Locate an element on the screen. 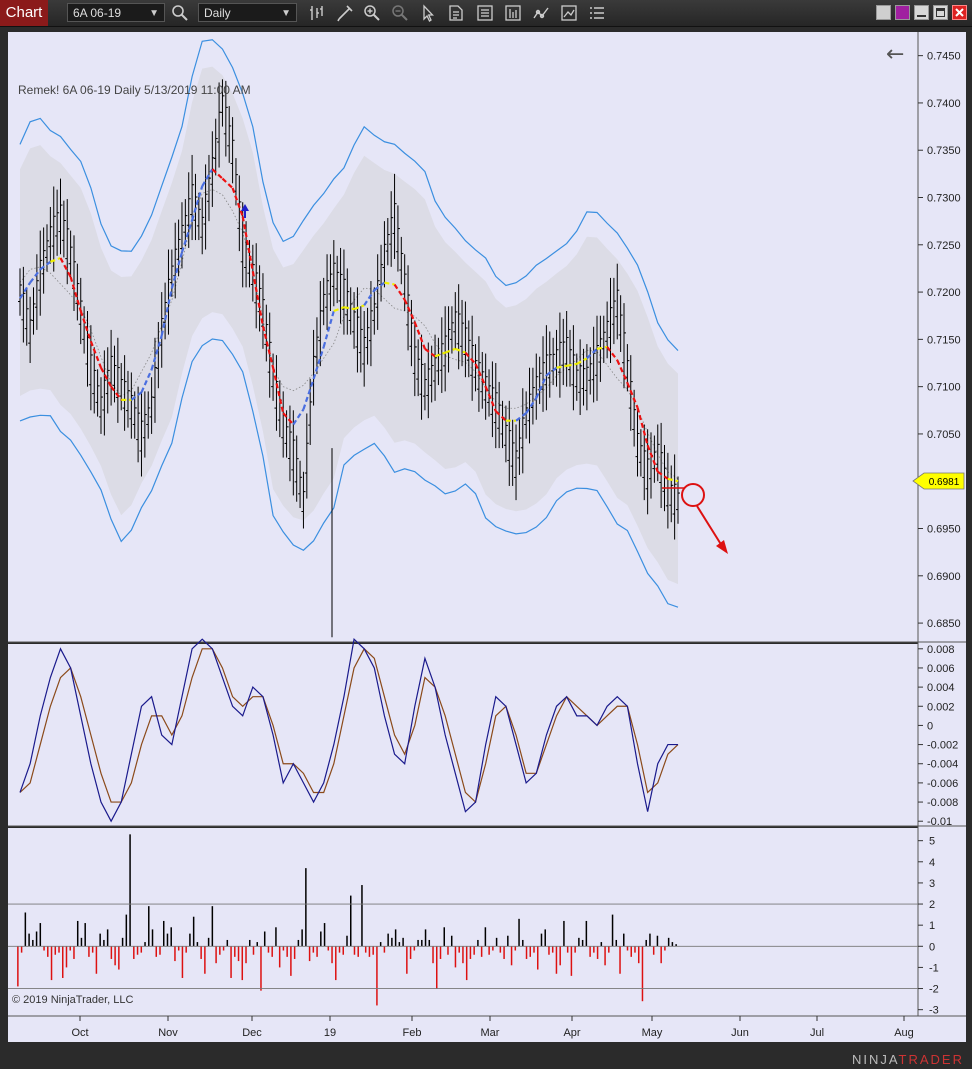 Image resolution: width=972 pixels, height=1069 pixels. properties-icon is located at coordinates (485, 13).